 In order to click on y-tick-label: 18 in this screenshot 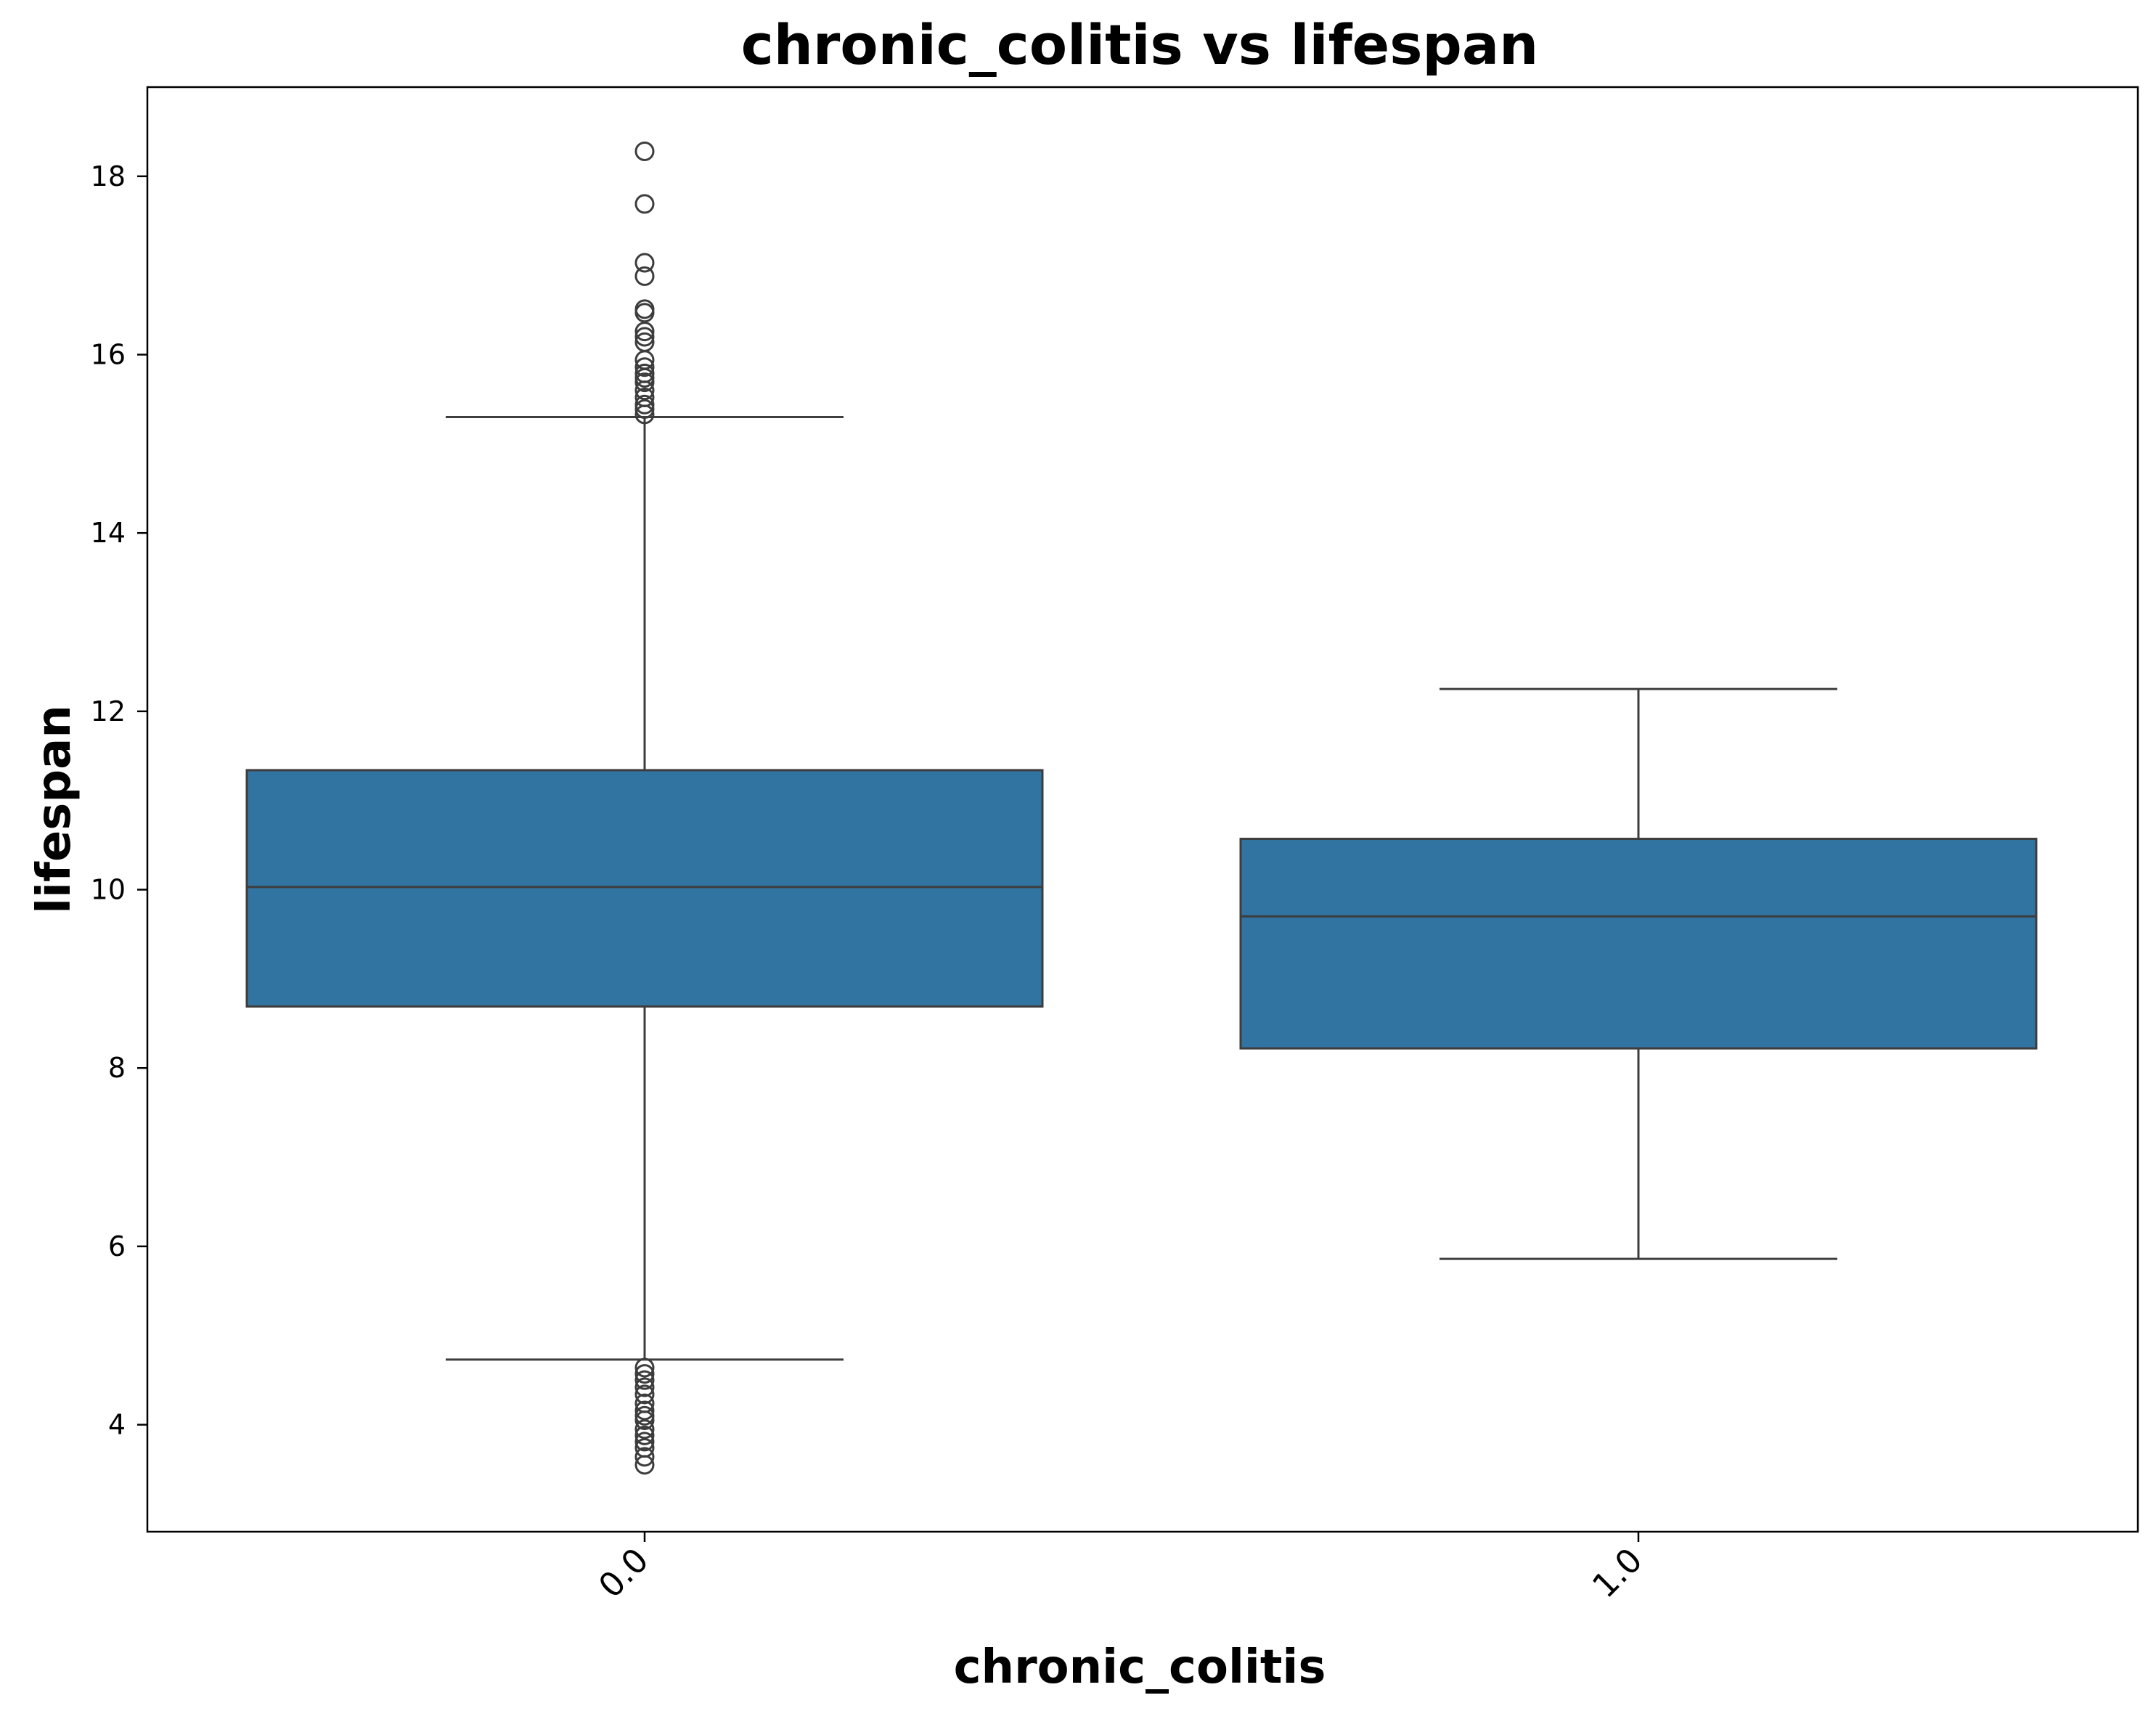, I will do `click(109, 176)`.